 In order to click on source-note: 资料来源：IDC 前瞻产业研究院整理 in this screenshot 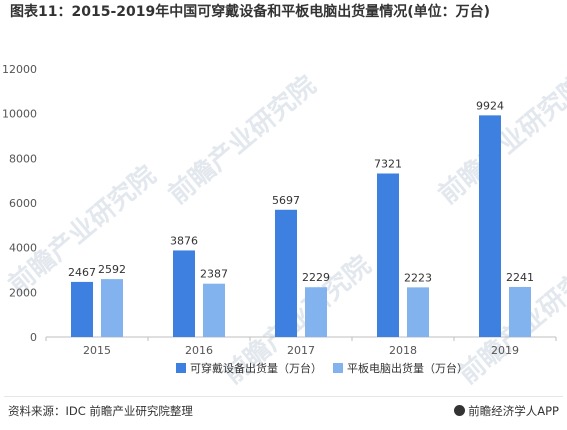, I will do `click(100, 411)`.